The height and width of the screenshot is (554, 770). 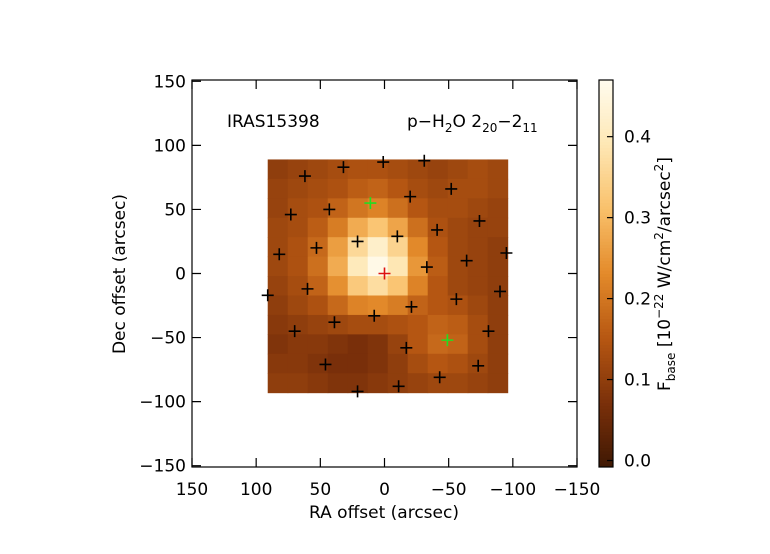 I want to click on colorbar-tick-label: 0.3, so click(x=637, y=219).